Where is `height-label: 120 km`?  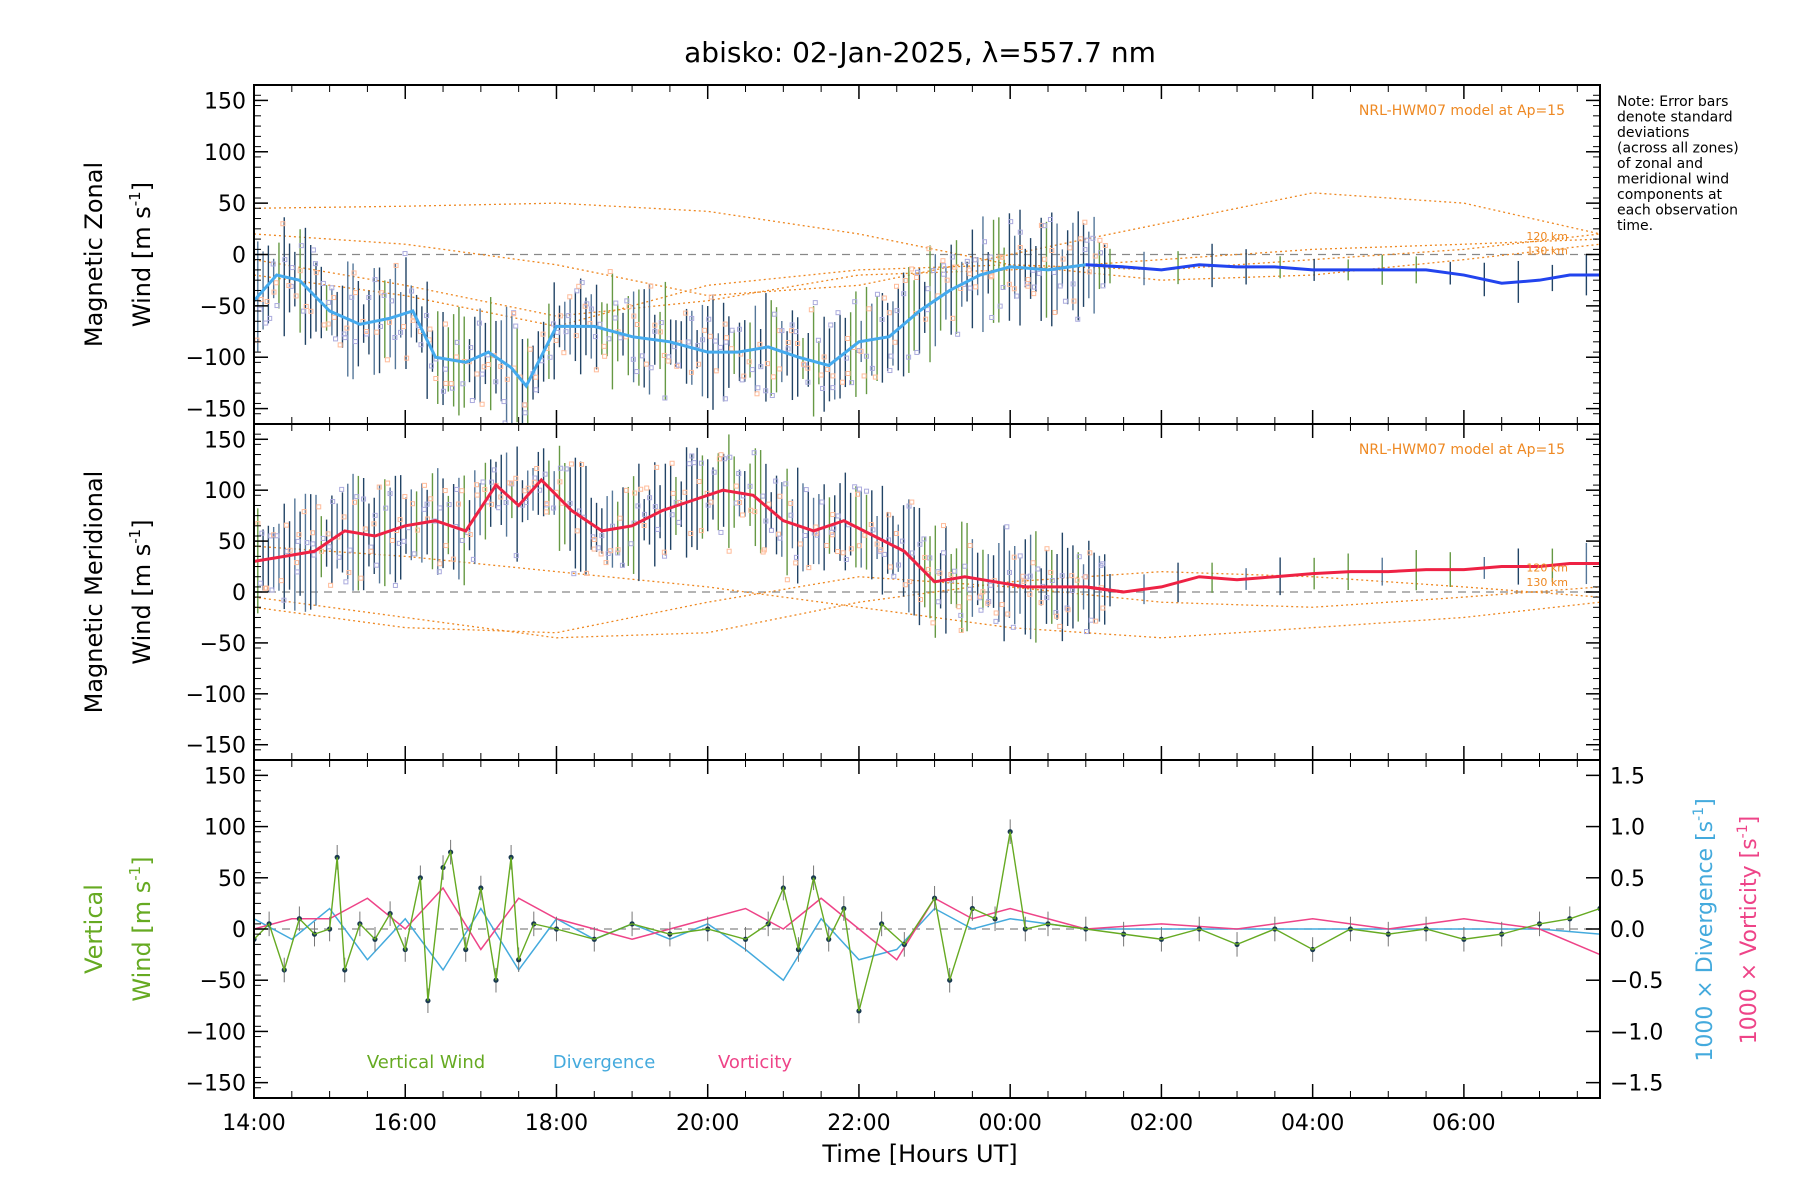 height-label: 120 km is located at coordinates (1547, 568).